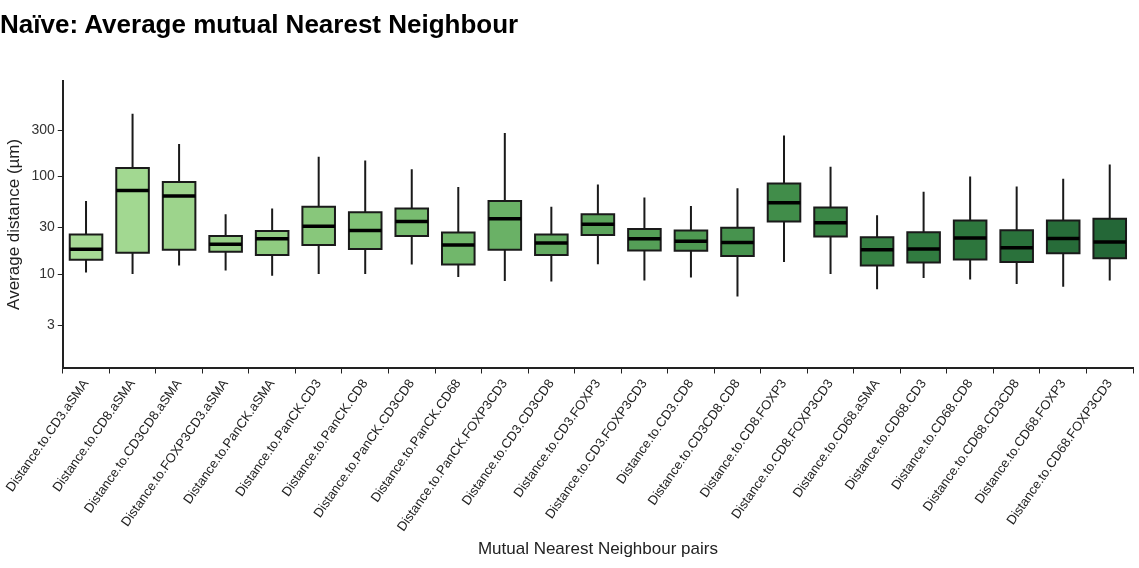  What do you see at coordinates (47, 272) in the screenshot?
I see `y-tick-label: 10` at bounding box center [47, 272].